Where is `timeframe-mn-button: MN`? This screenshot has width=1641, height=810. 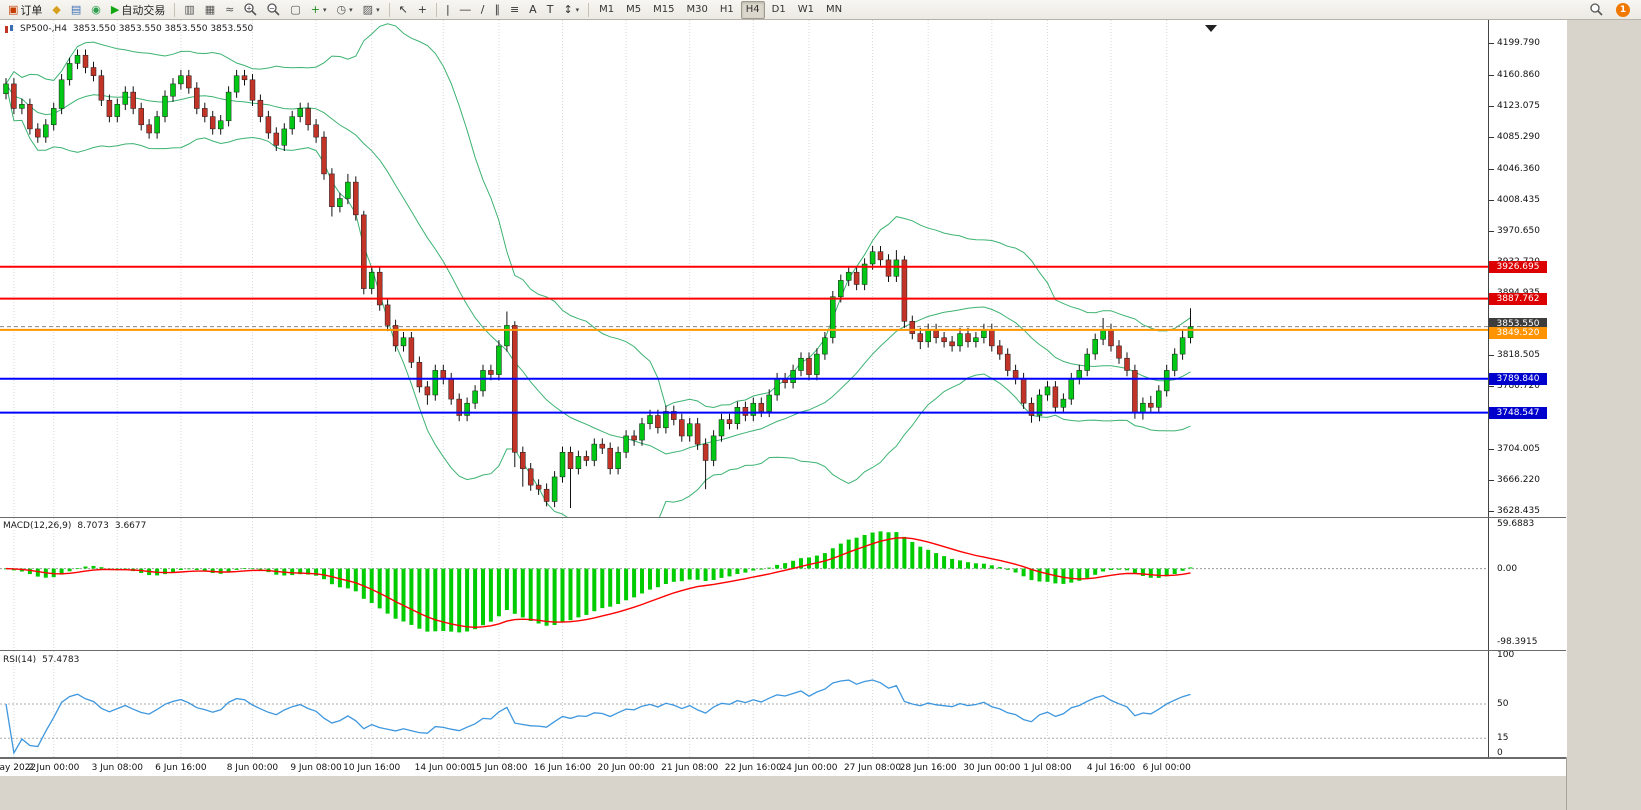 timeframe-mn-button: MN is located at coordinates (834, 9).